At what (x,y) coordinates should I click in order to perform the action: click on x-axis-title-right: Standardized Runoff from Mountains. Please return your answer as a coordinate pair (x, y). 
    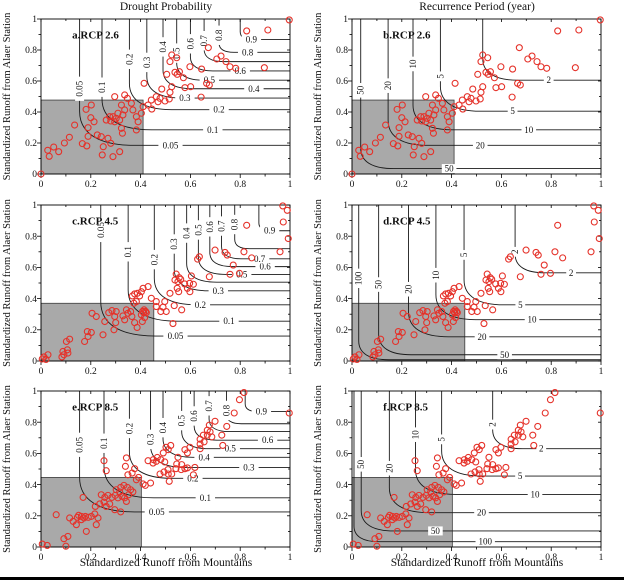
    Looking at the image, I should click on (477, 563).